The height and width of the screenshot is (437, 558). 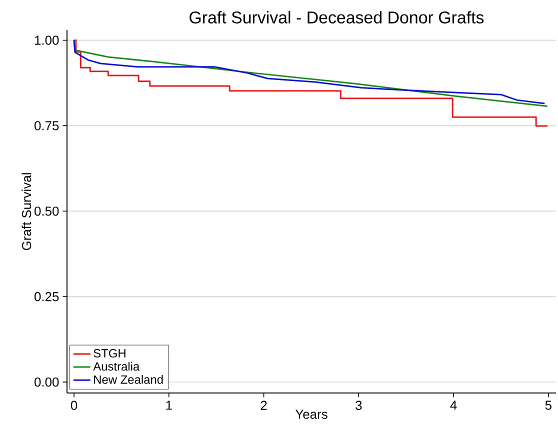 I want to click on x-tick-label: 0, so click(x=74, y=405).